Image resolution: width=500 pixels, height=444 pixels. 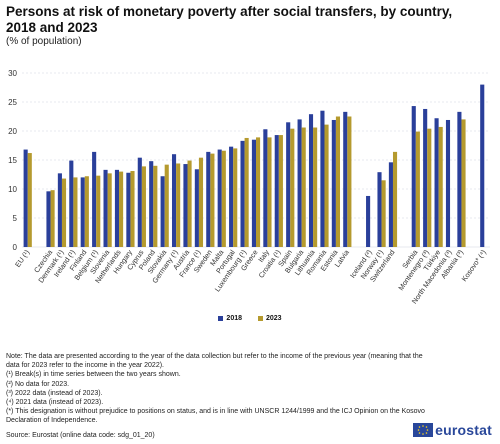 I want to click on bar-finland-2023, so click(x=86, y=211).